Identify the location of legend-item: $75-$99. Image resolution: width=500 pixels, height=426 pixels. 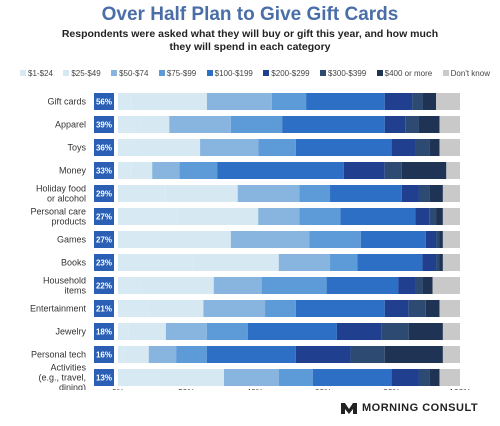
(177, 73).